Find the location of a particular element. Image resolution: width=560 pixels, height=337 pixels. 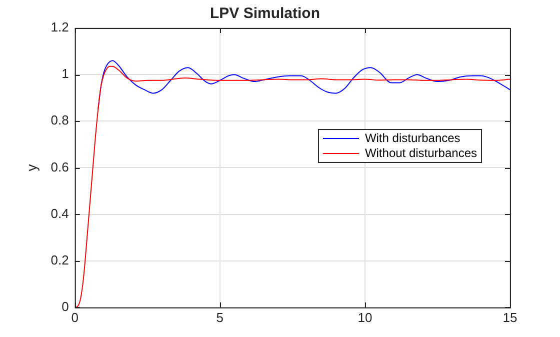

y-tick-label: 0.4 is located at coordinates (59, 213).